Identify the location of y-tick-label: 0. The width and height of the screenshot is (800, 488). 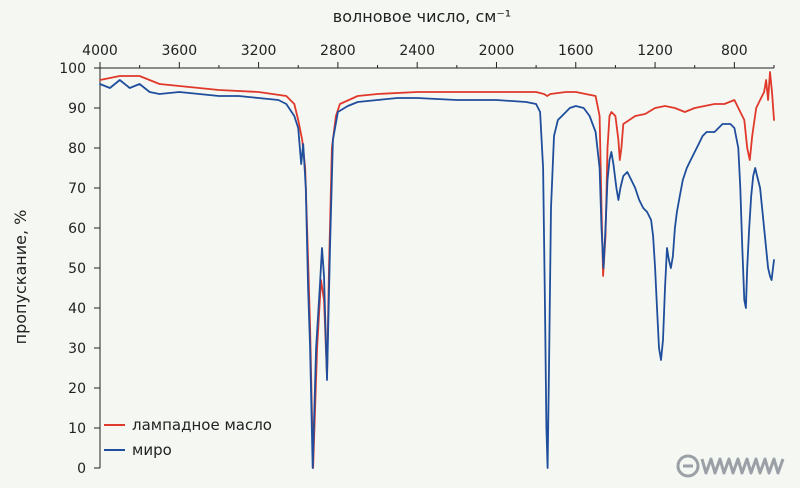
(81, 469).